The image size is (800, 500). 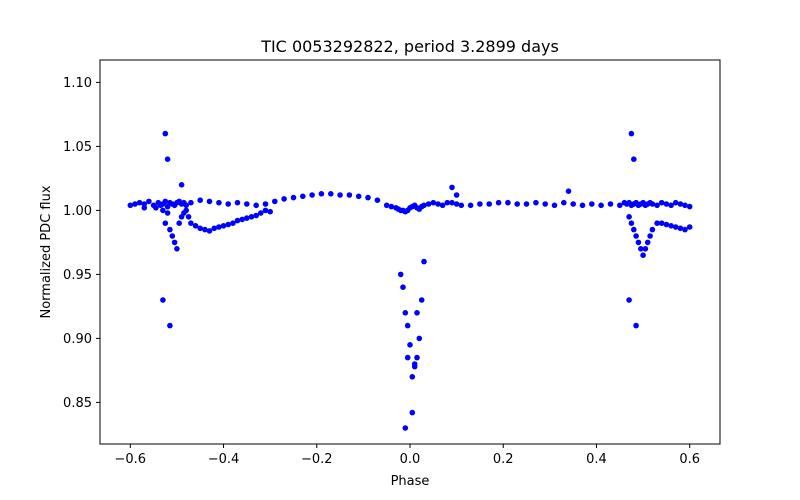 I want to click on y-axis-label: Normalized PDC flux, so click(x=46, y=251).